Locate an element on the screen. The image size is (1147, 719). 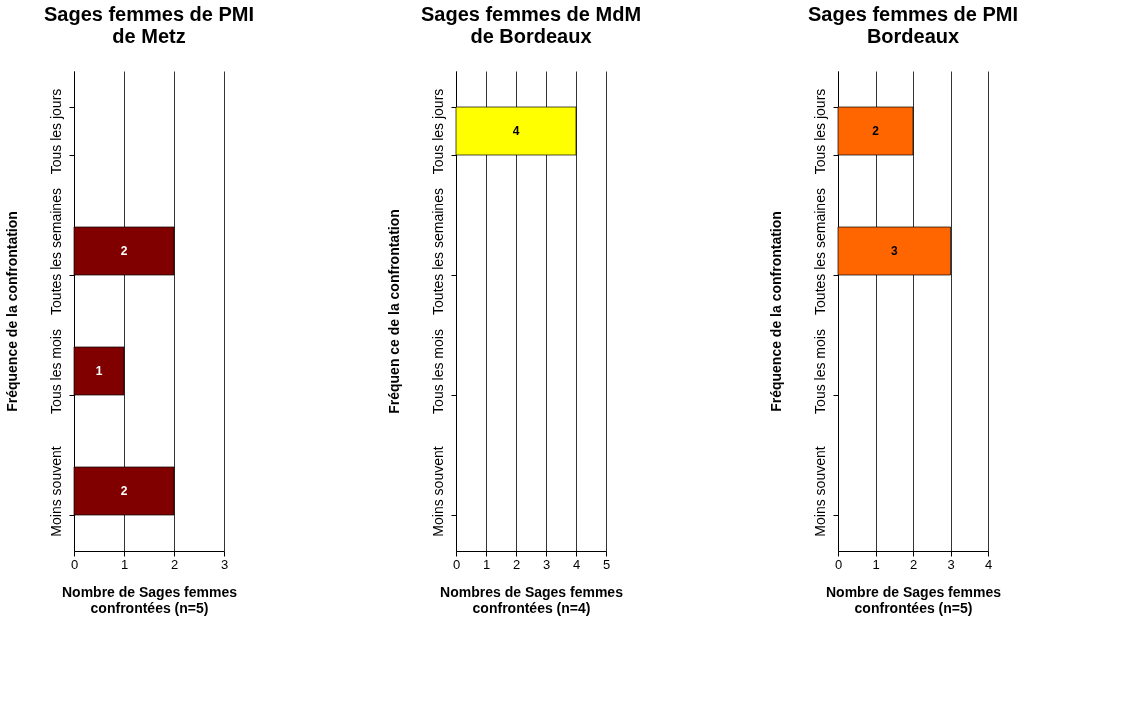
y-axis-title: Fréquen ce de la confrontation is located at coordinates (393, 311).